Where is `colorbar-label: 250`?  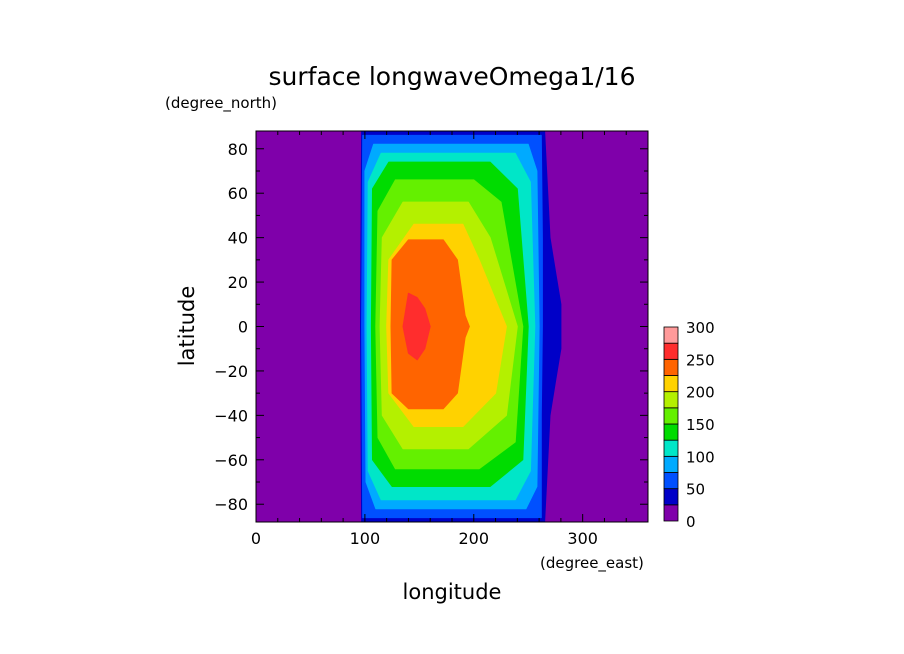 colorbar-label: 250 is located at coordinates (700, 360).